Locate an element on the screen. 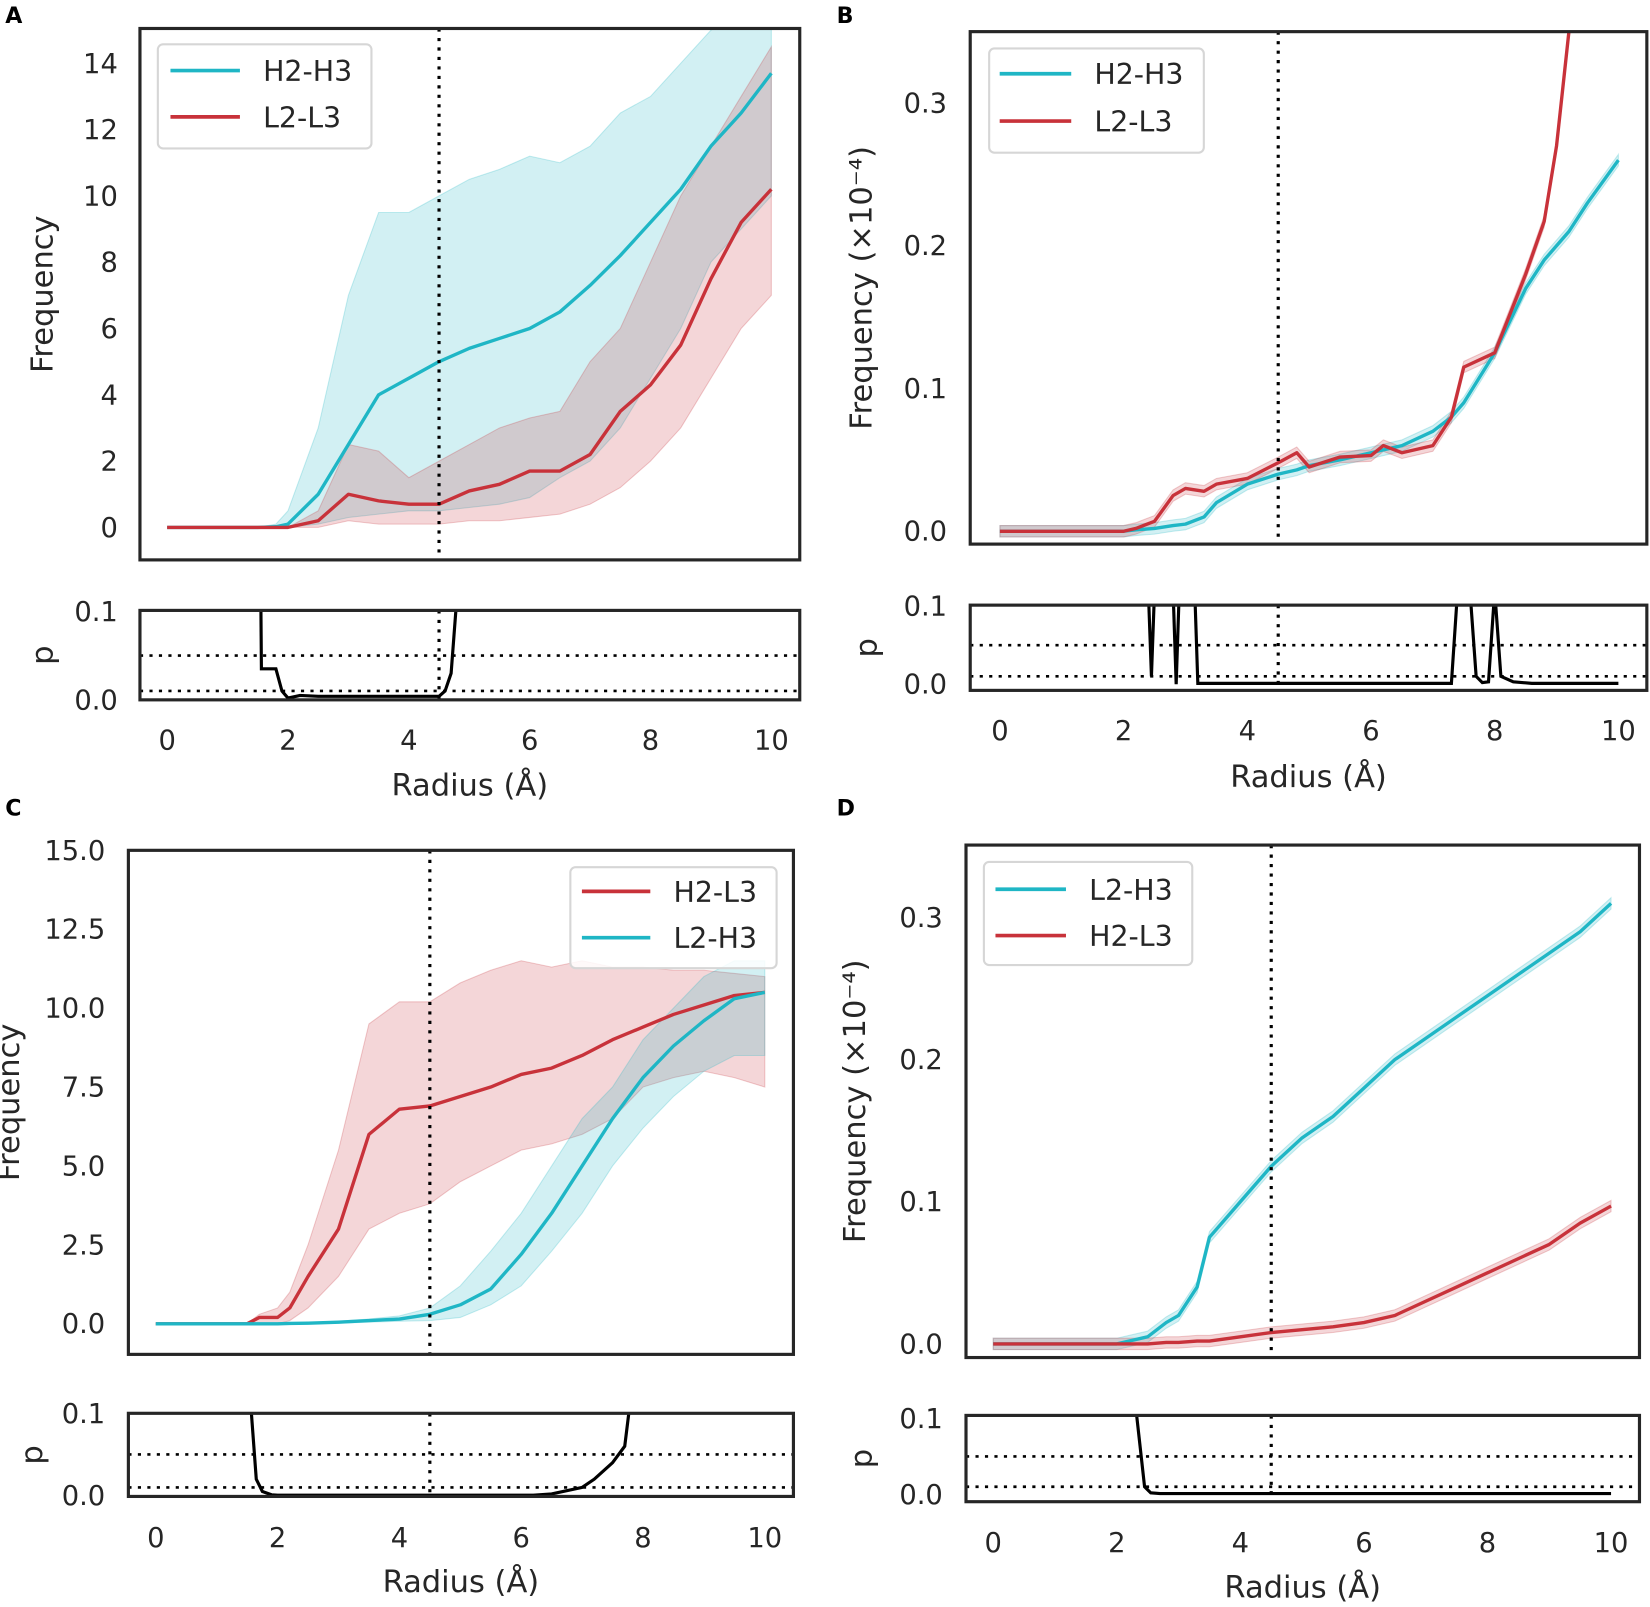  y-tick-label: 2 is located at coordinates (108, 462).